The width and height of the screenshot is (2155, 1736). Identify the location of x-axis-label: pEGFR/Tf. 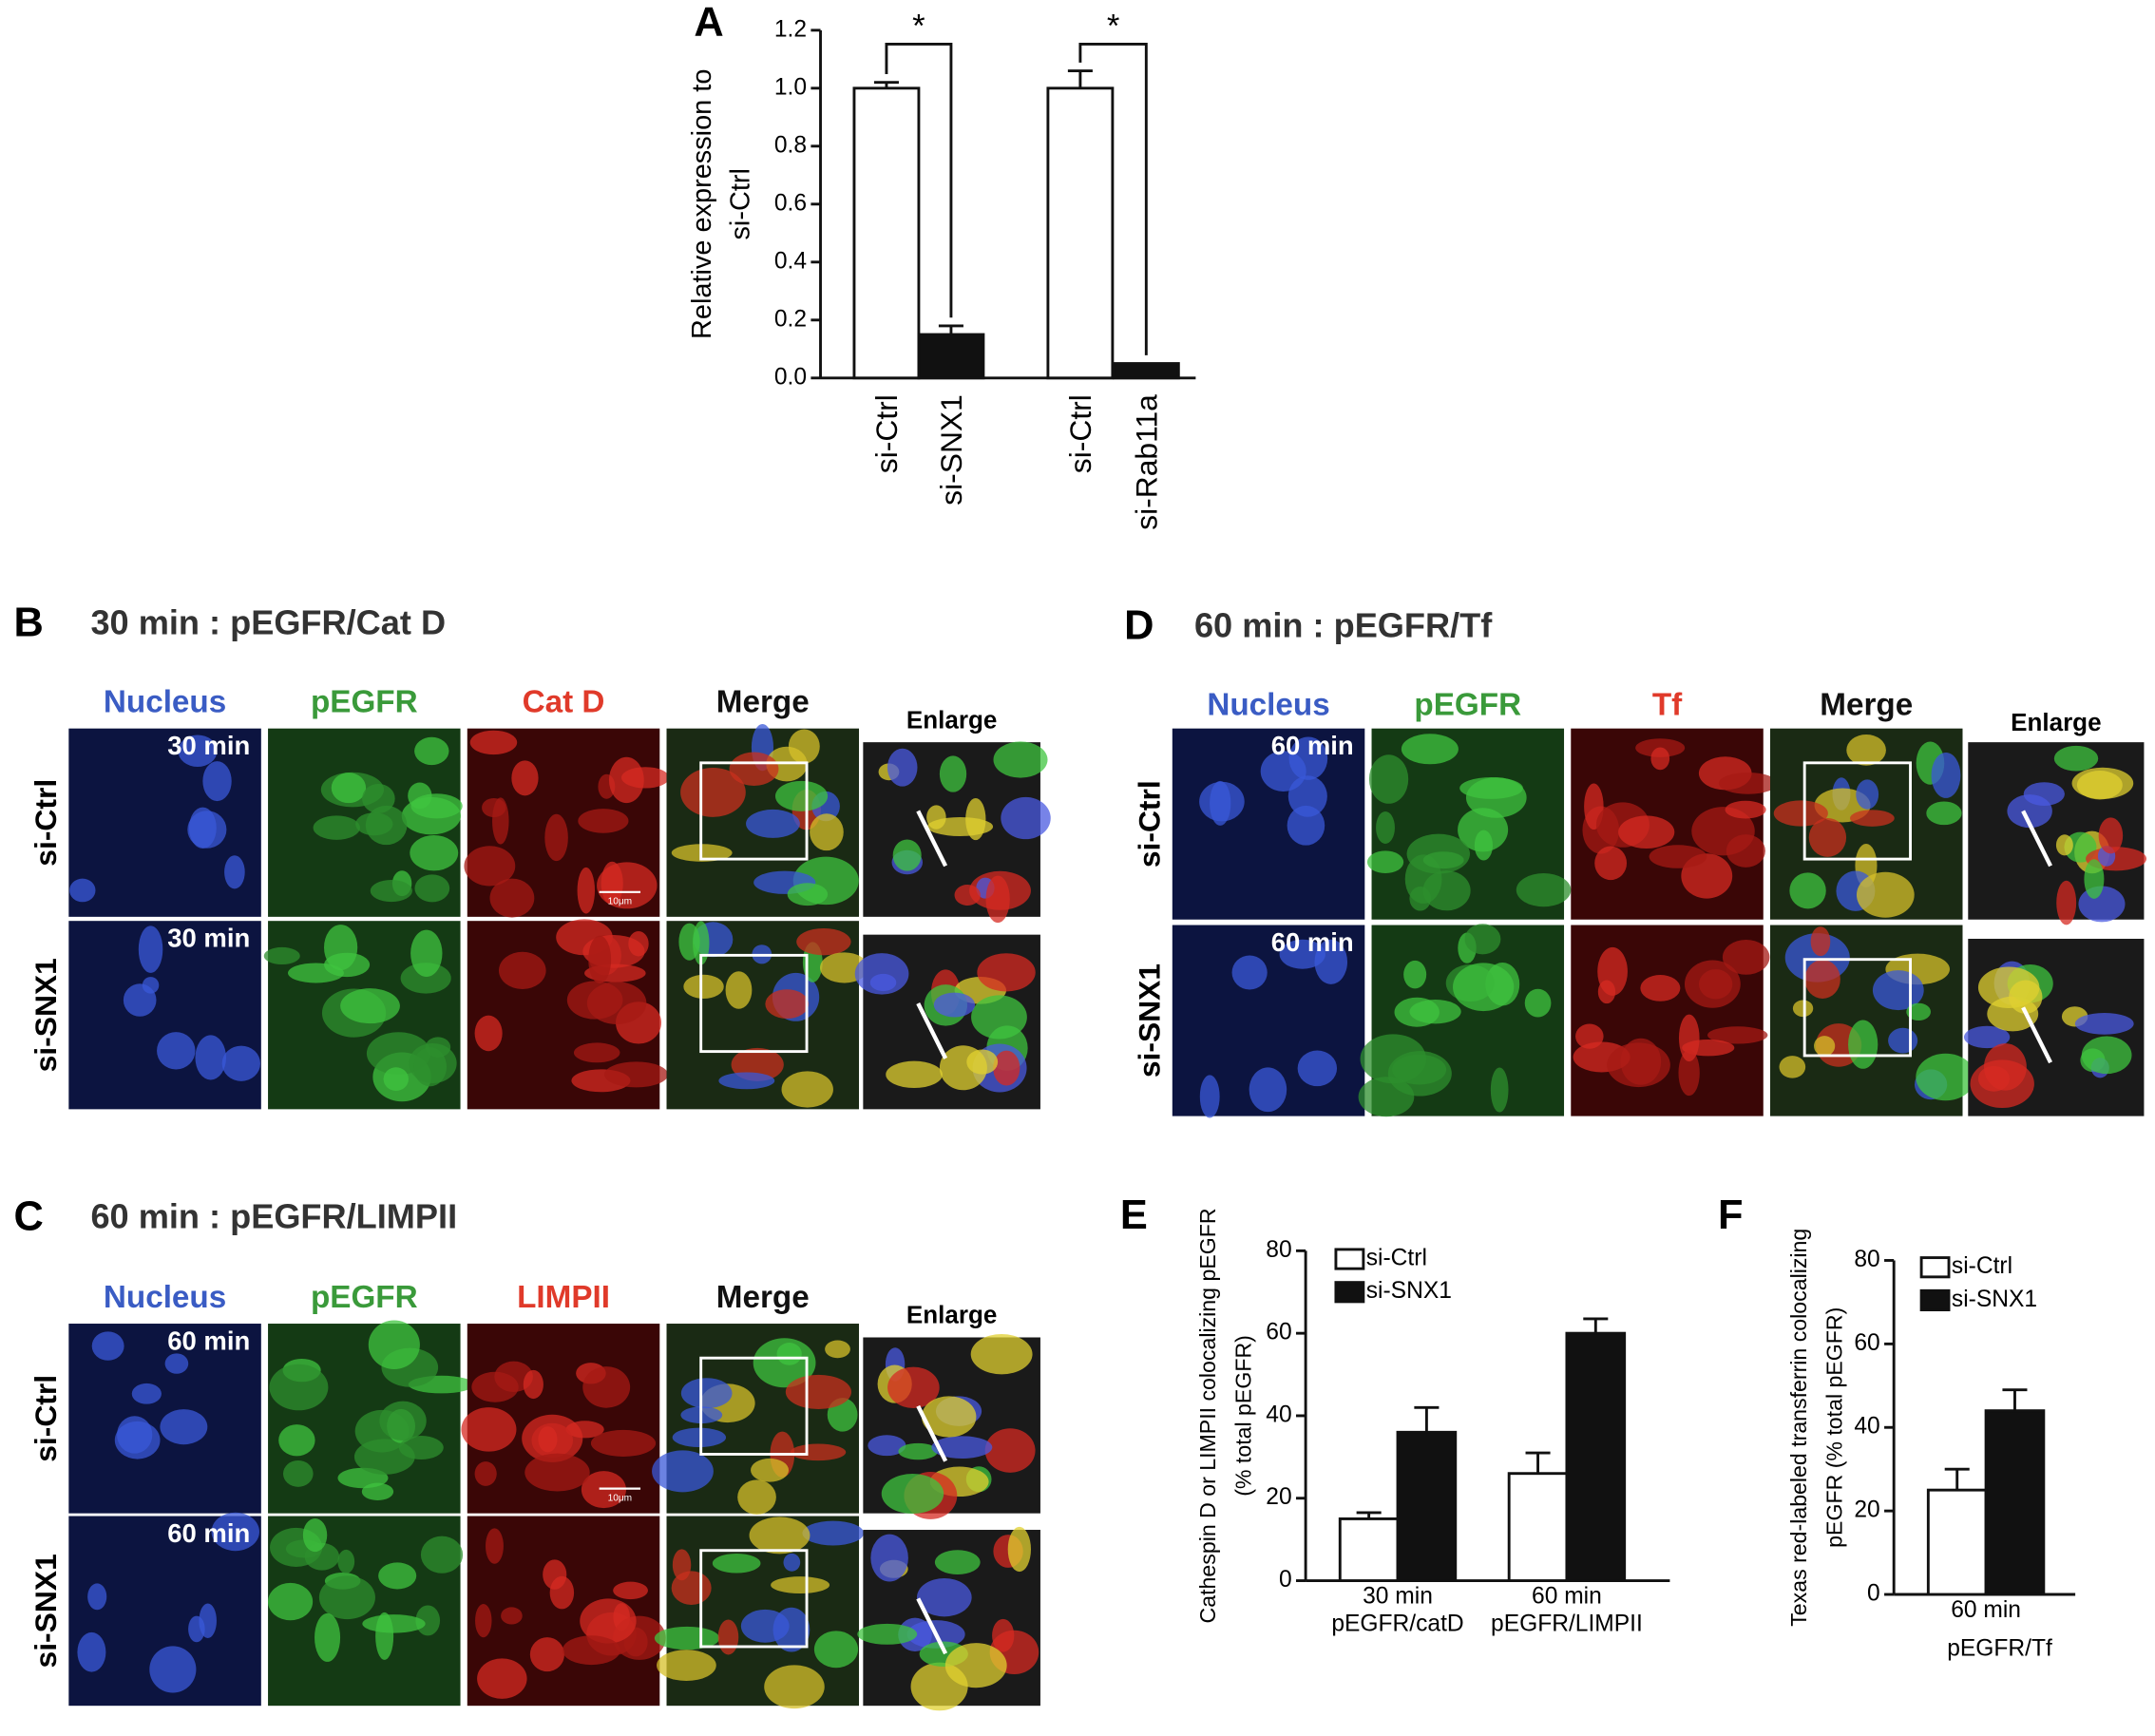
(1999, 1648).